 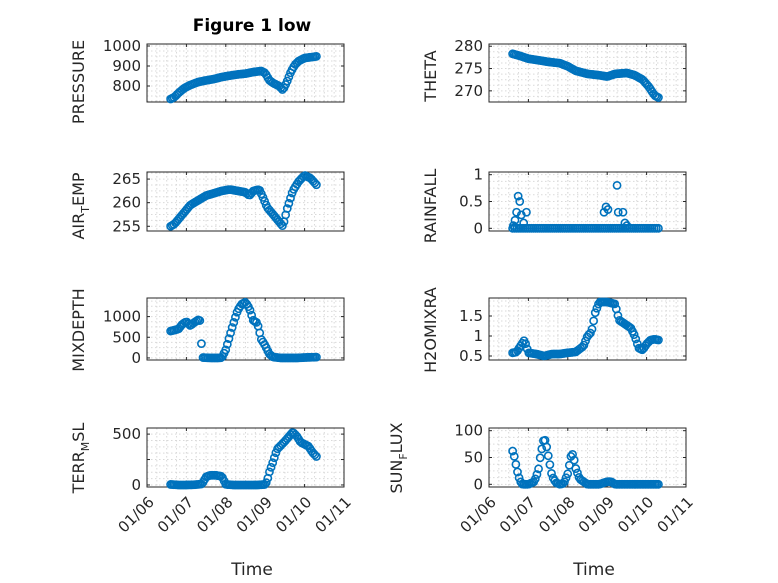 What do you see at coordinates (126, 179) in the screenshot?
I see `air-temp-ytick-label: 265` at bounding box center [126, 179].